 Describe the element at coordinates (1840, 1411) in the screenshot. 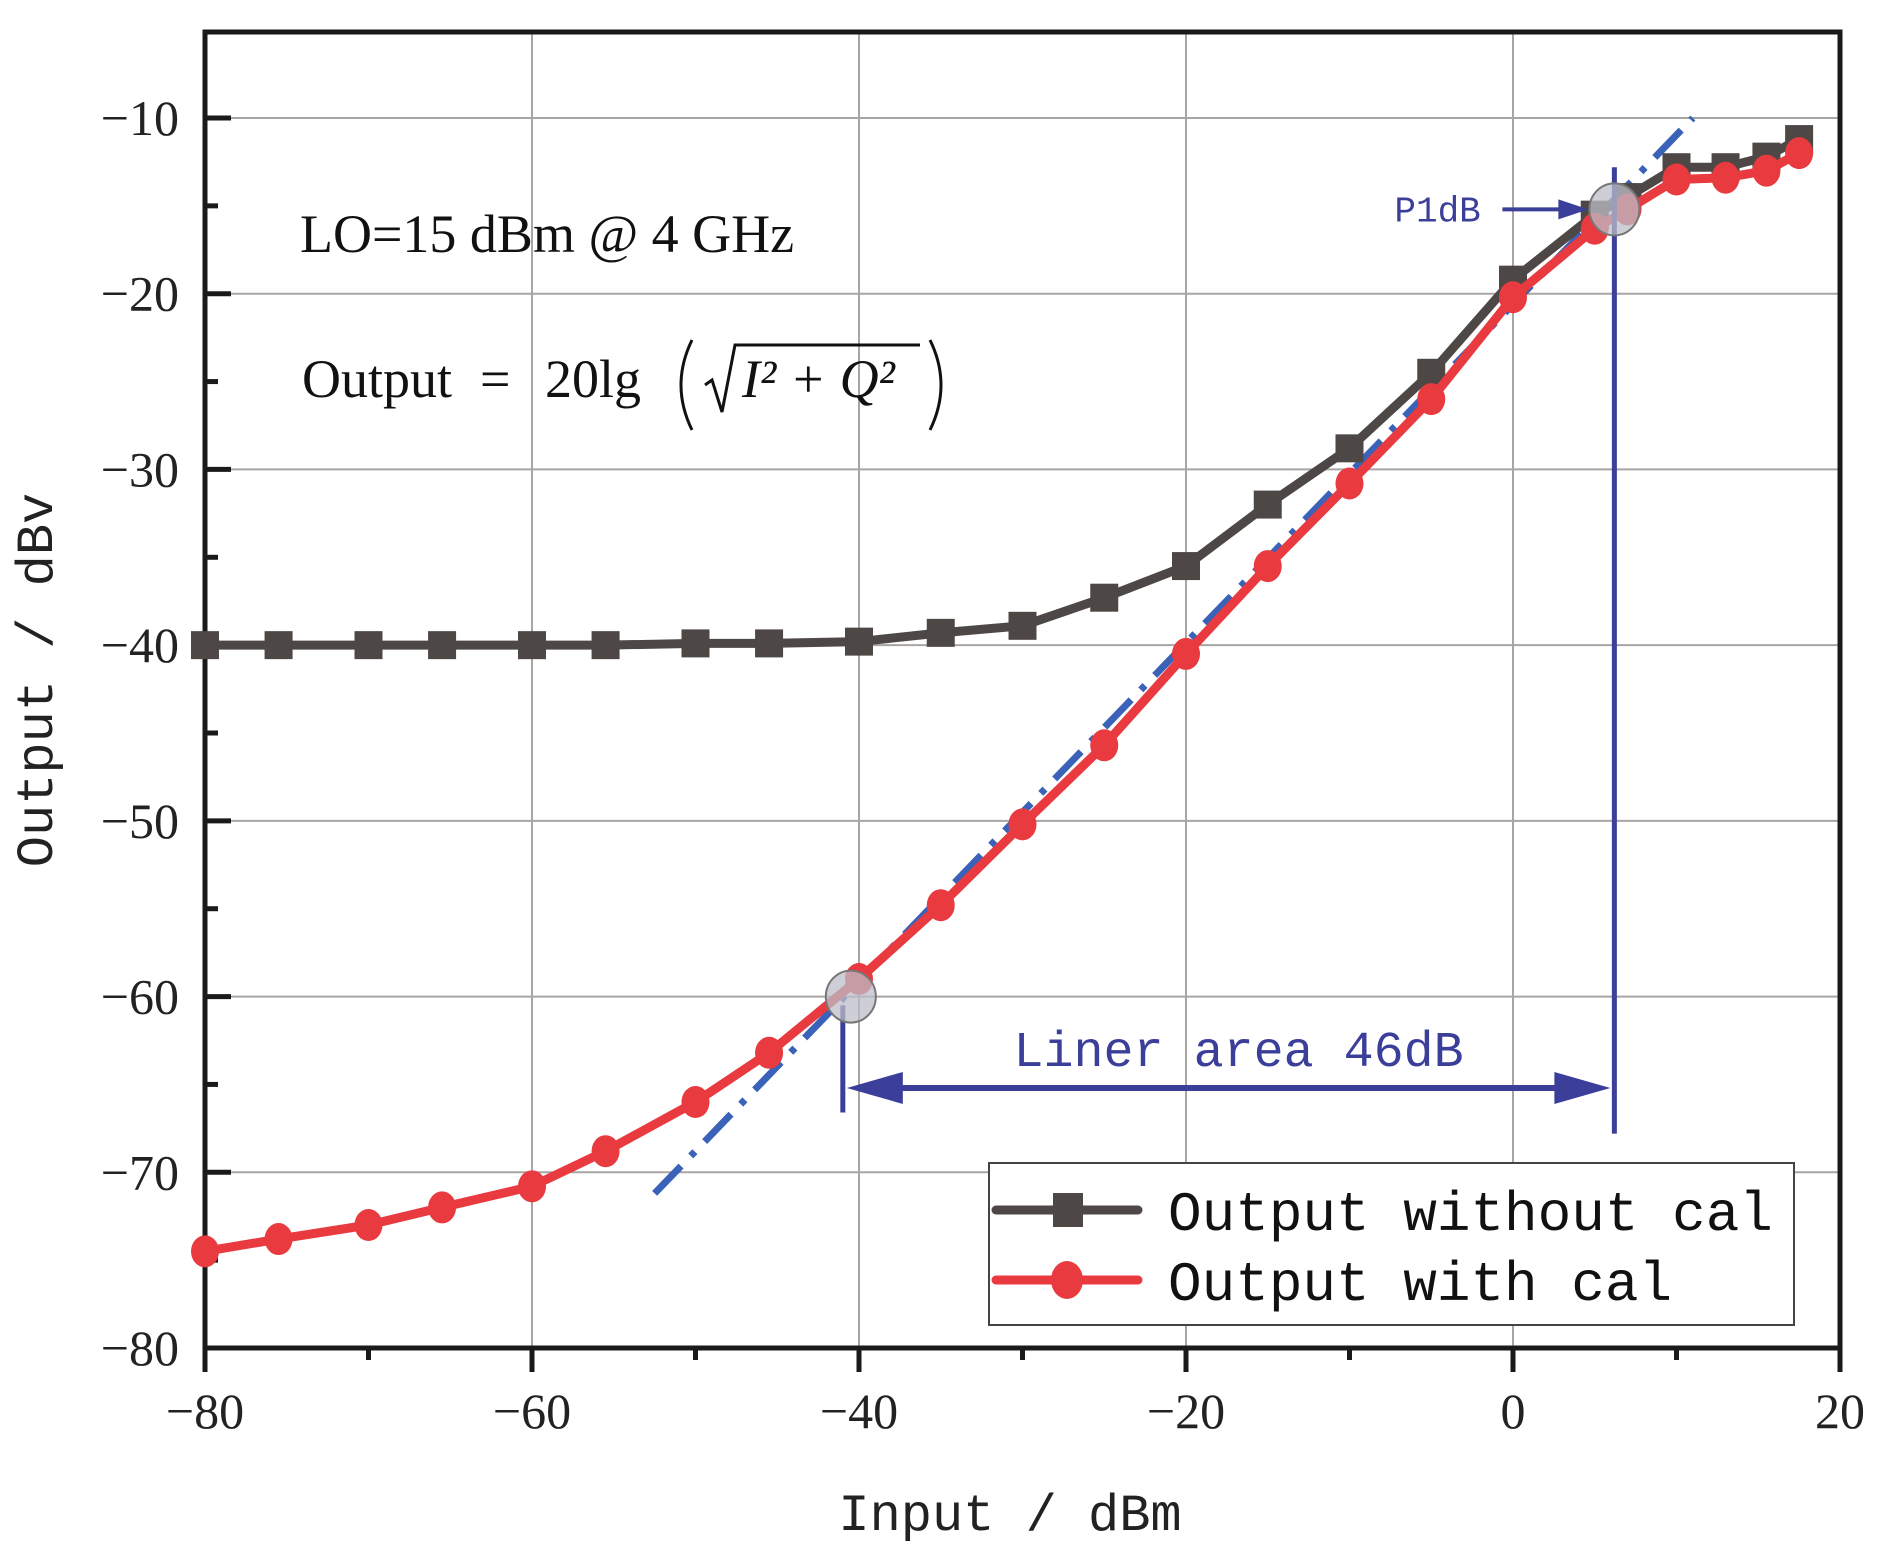

I see `x-tick-label: 20` at that location.